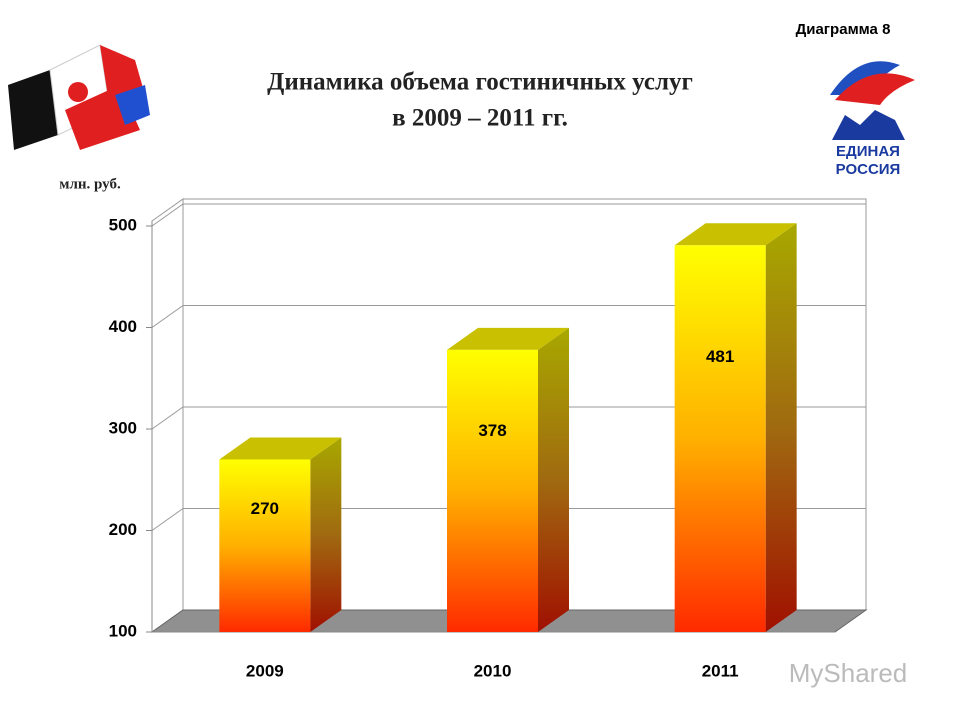 This screenshot has height=725, width=960. Describe the element at coordinates (123, 326) in the screenshot. I see `y-tick-label: 400` at that location.